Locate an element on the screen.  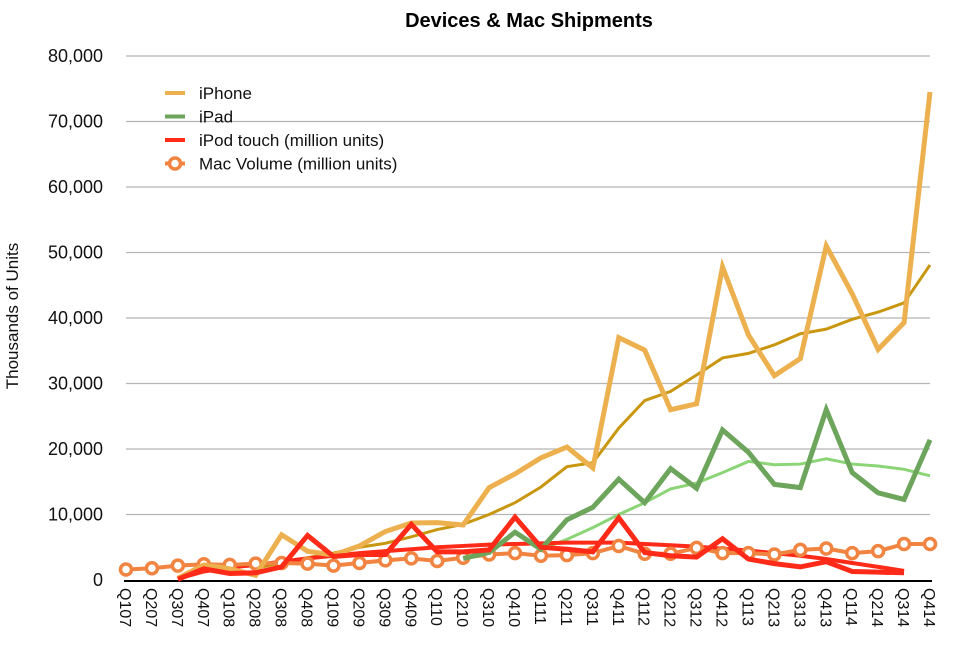
x-tick-label: Q112 is located at coordinates (643, 607).